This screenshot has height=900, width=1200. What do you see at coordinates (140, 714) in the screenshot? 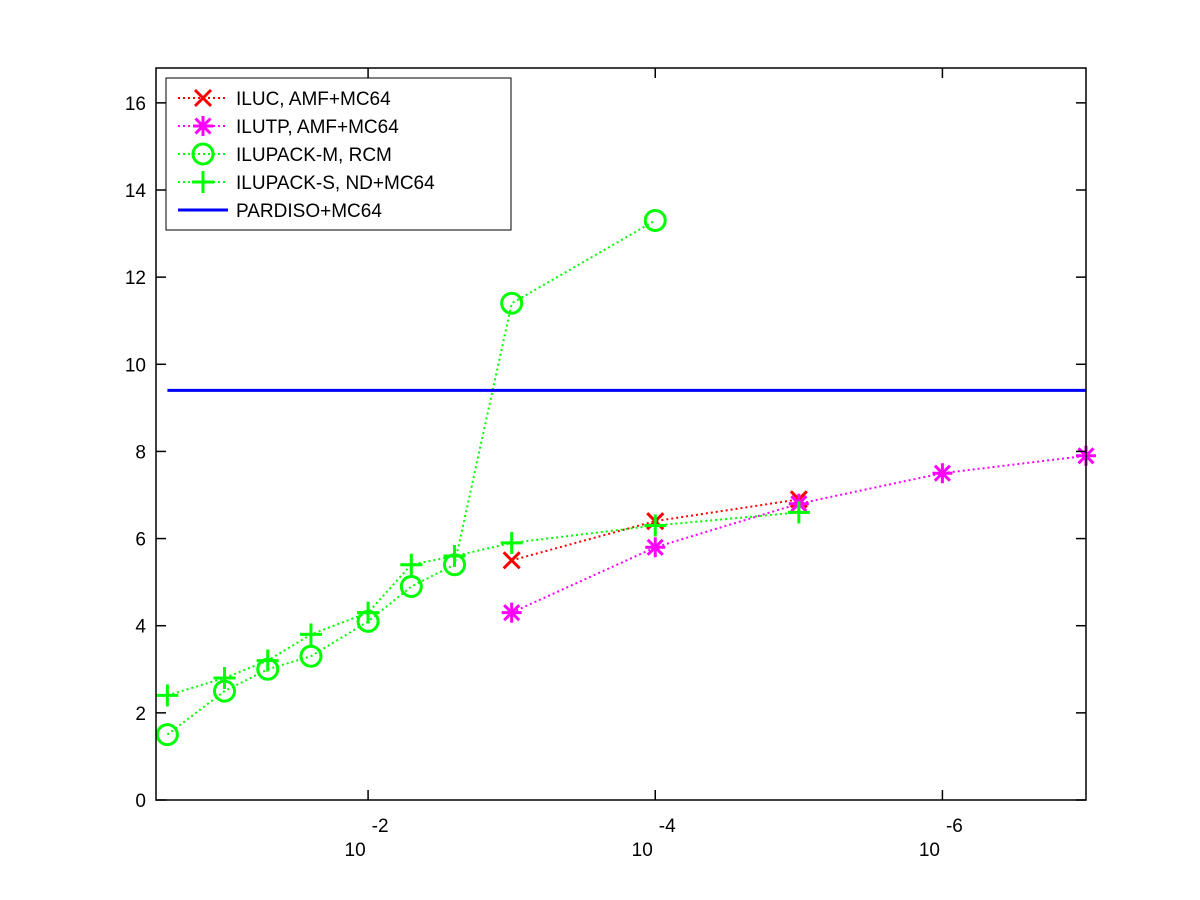
I see `y-tick-label: 2` at bounding box center [140, 714].